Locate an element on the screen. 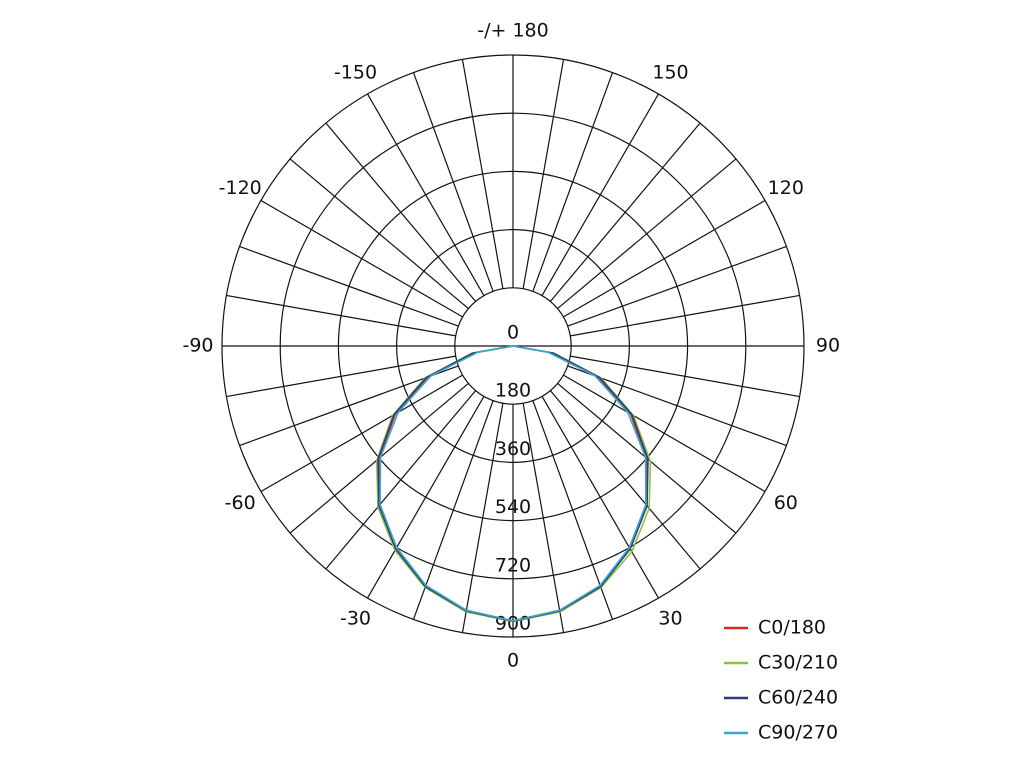  theta-tick-label: 0 is located at coordinates (513, 661).